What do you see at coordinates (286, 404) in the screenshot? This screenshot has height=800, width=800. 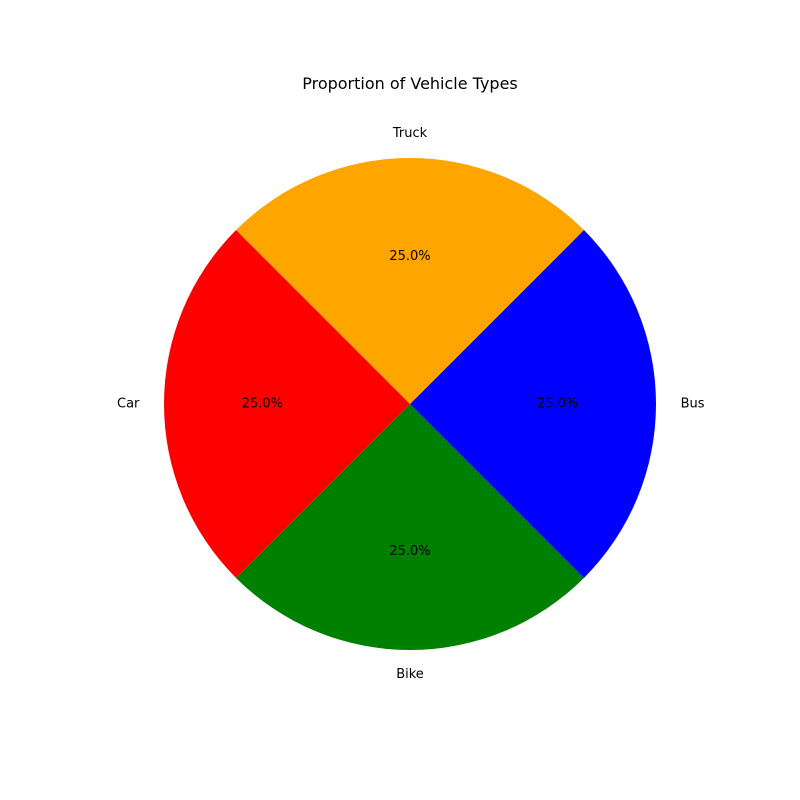 I see `pie-slice-car` at bounding box center [286, 404].